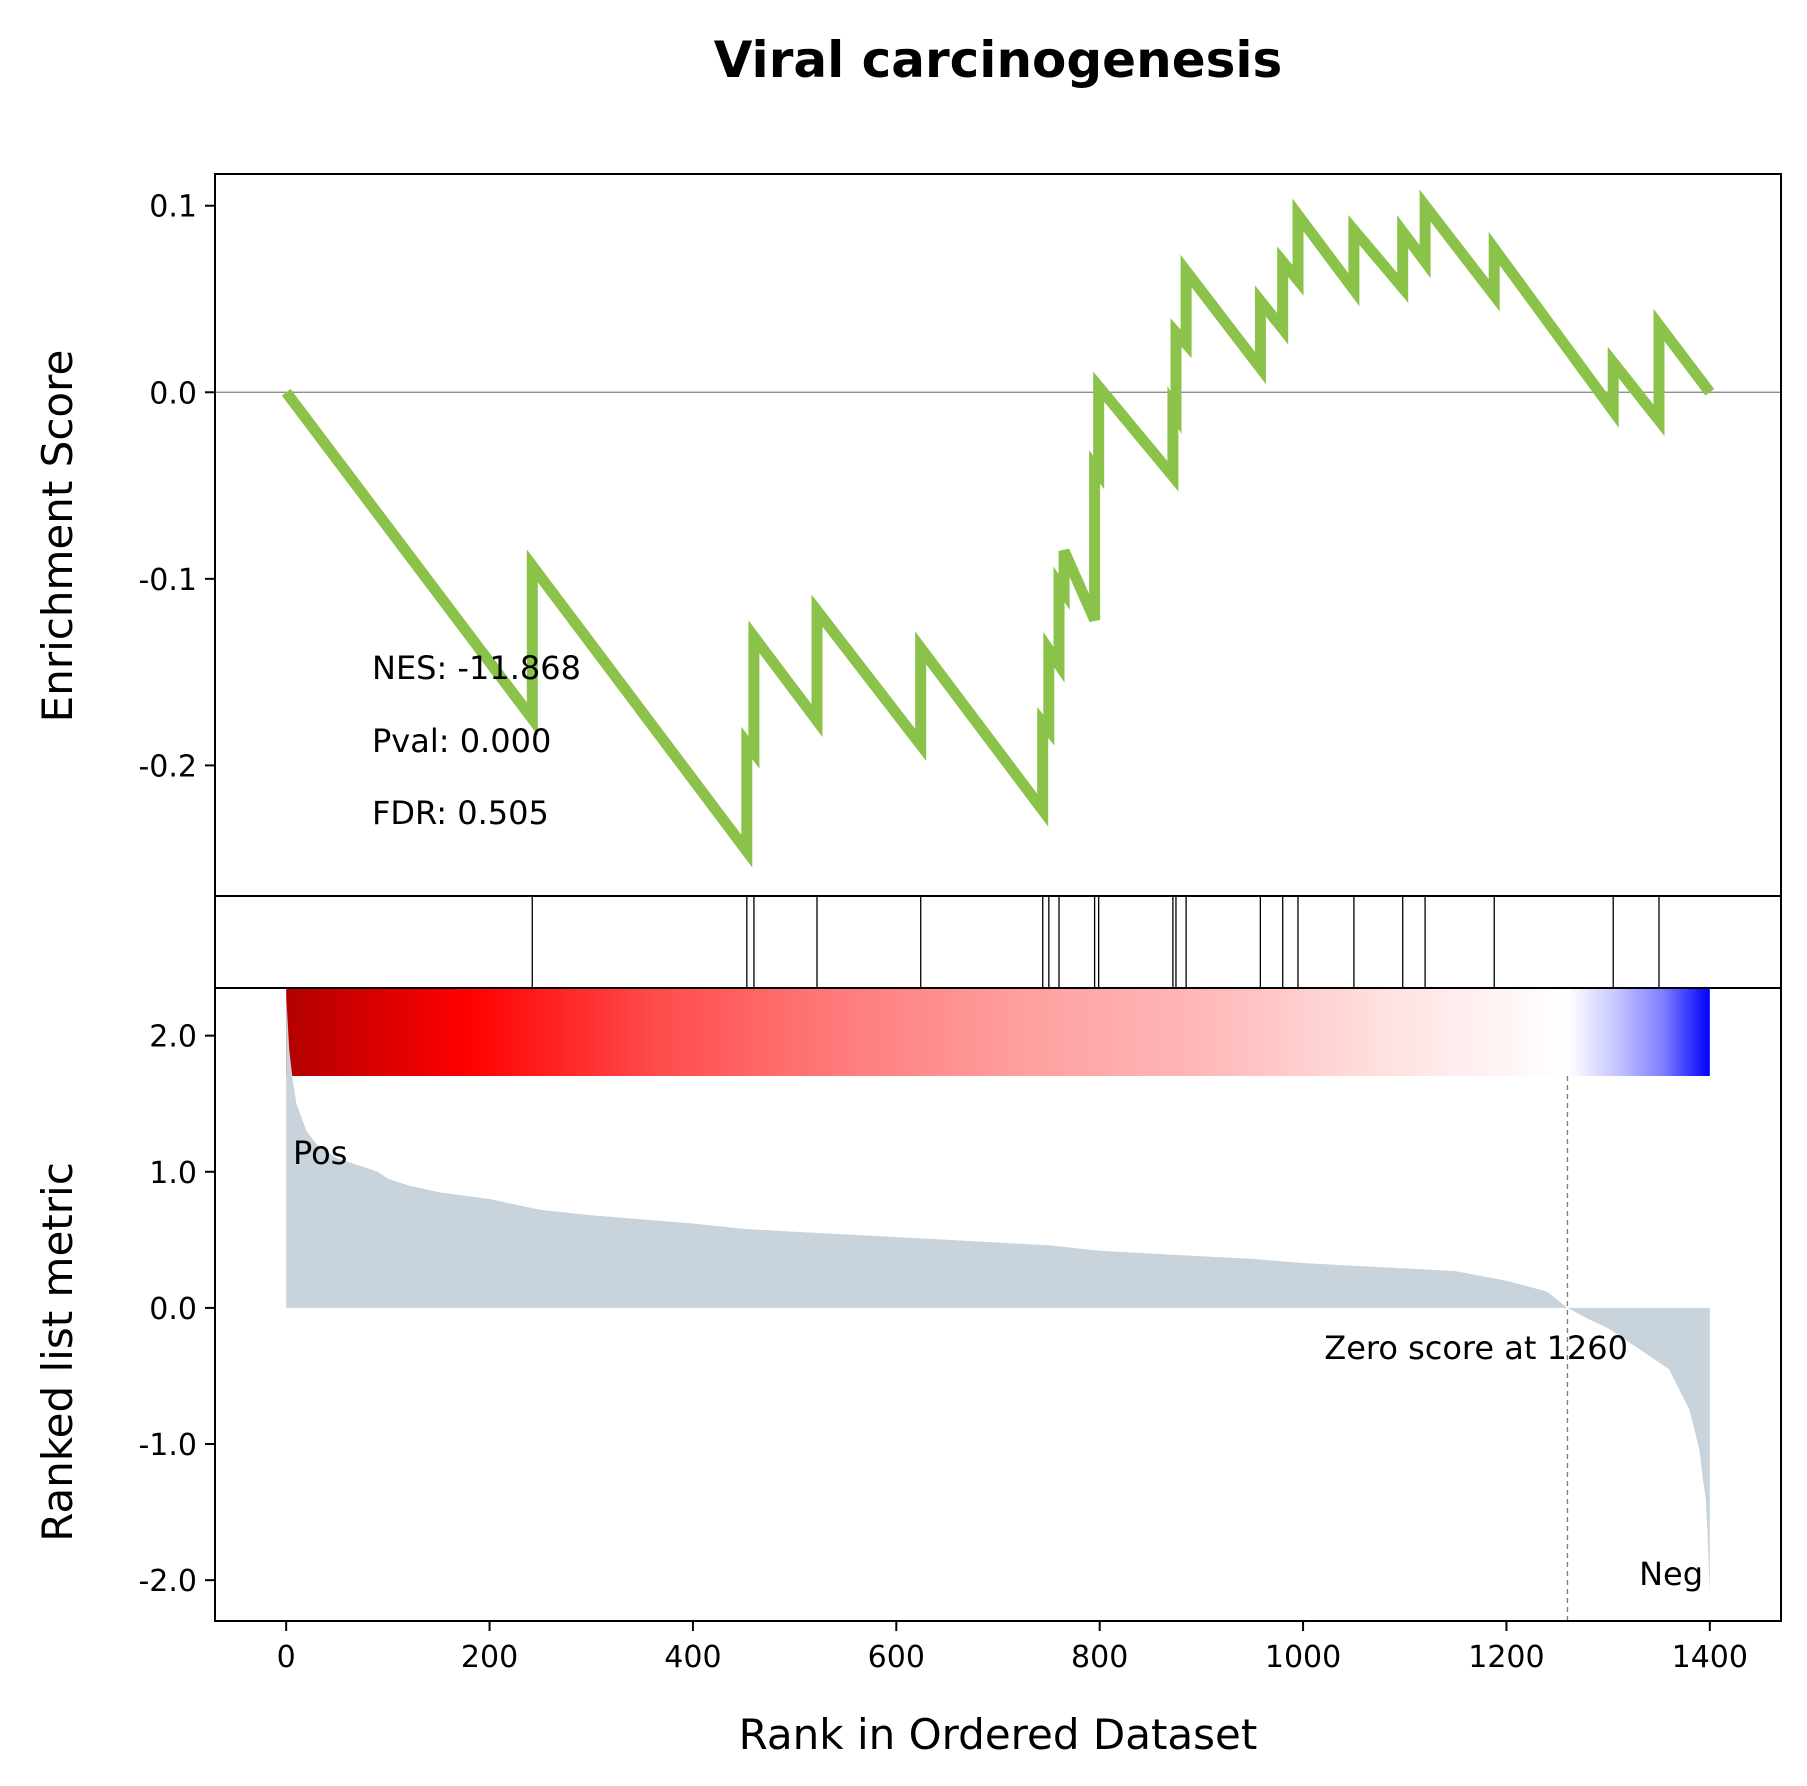 Image resolution: width=1807 pixels, height=1786 pixels. I want to click on x-tick-label: 600, so click(896, 1657).